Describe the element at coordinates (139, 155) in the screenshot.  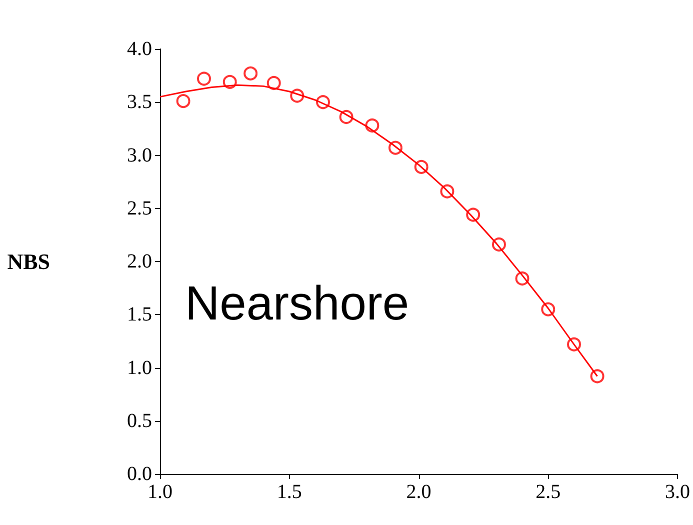
I see `y-tick-label: 3.0` at that location.